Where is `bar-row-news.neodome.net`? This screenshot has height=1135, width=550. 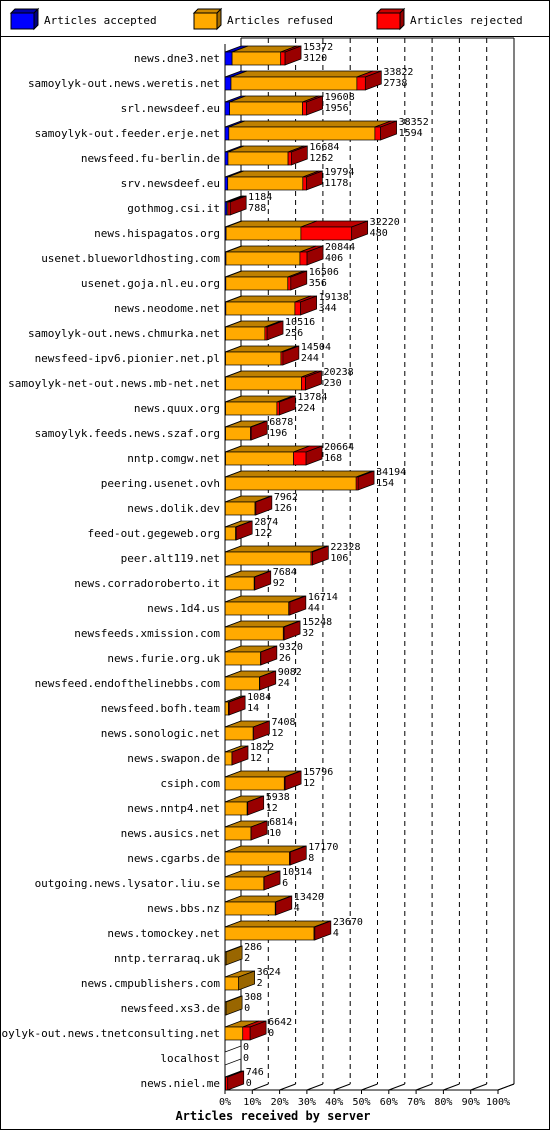 bar-row-news.neodome.net is located at coordinates (271, 305).